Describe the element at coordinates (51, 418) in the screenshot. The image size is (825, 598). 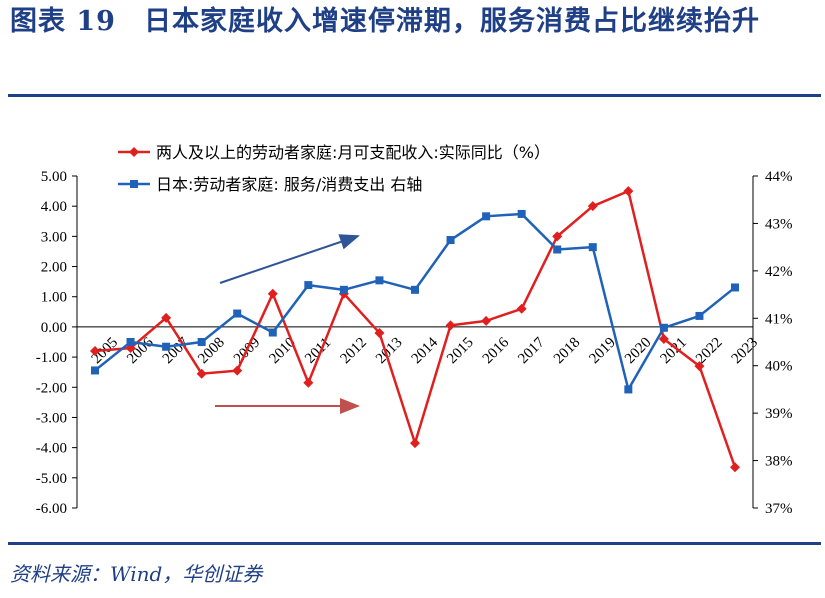
I see `left-tick-label: -3.00` at that location.